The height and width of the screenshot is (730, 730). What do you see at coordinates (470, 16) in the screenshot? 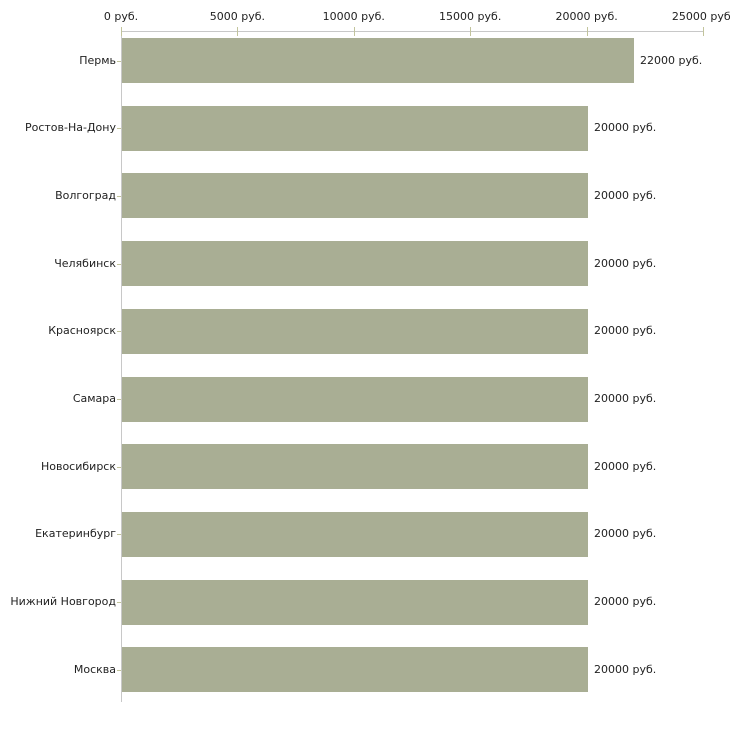
I see `x-axis-tick-label: 15000 руб.` at bounding box center [470, 16].